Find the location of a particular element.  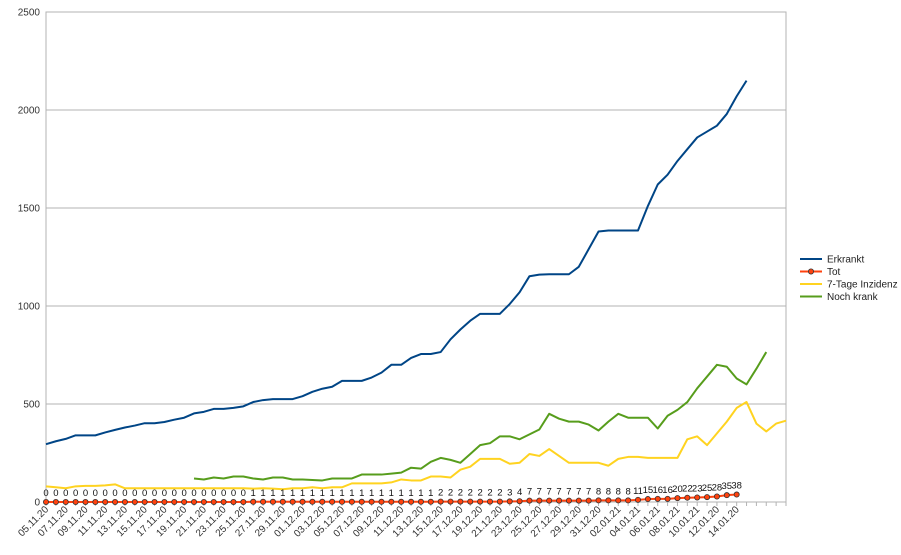

data-label: 28 is located at coordinates (717, 488).